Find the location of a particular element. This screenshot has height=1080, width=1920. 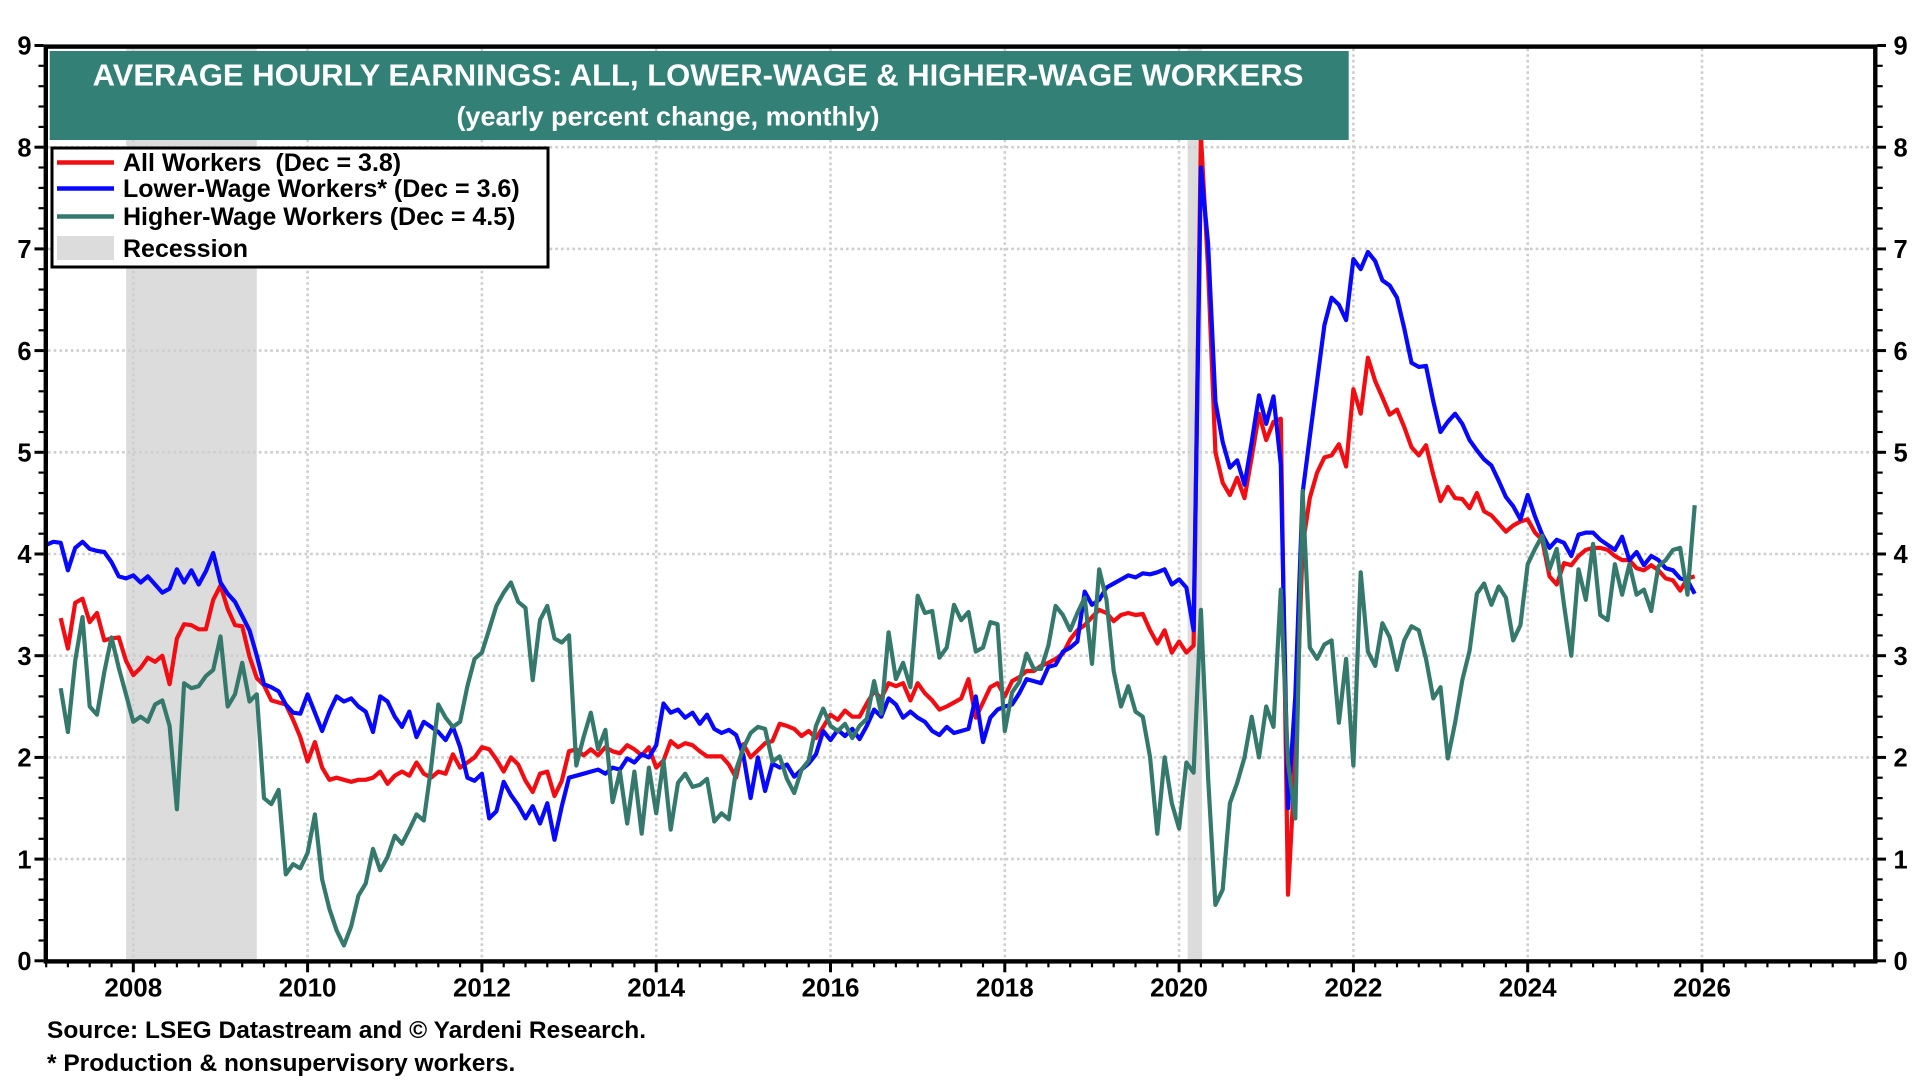

svg-text:(yearly percent change, monthl: (yearly percent change, monthly) is located at coordinates (667, 117).